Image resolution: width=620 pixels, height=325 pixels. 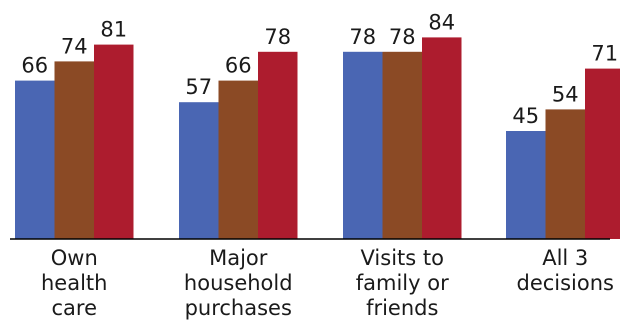 What do you see at coordinates (277, 37) in the screenshot?
I see `value-label-1-2: 78` at bounding box center [277, 37].